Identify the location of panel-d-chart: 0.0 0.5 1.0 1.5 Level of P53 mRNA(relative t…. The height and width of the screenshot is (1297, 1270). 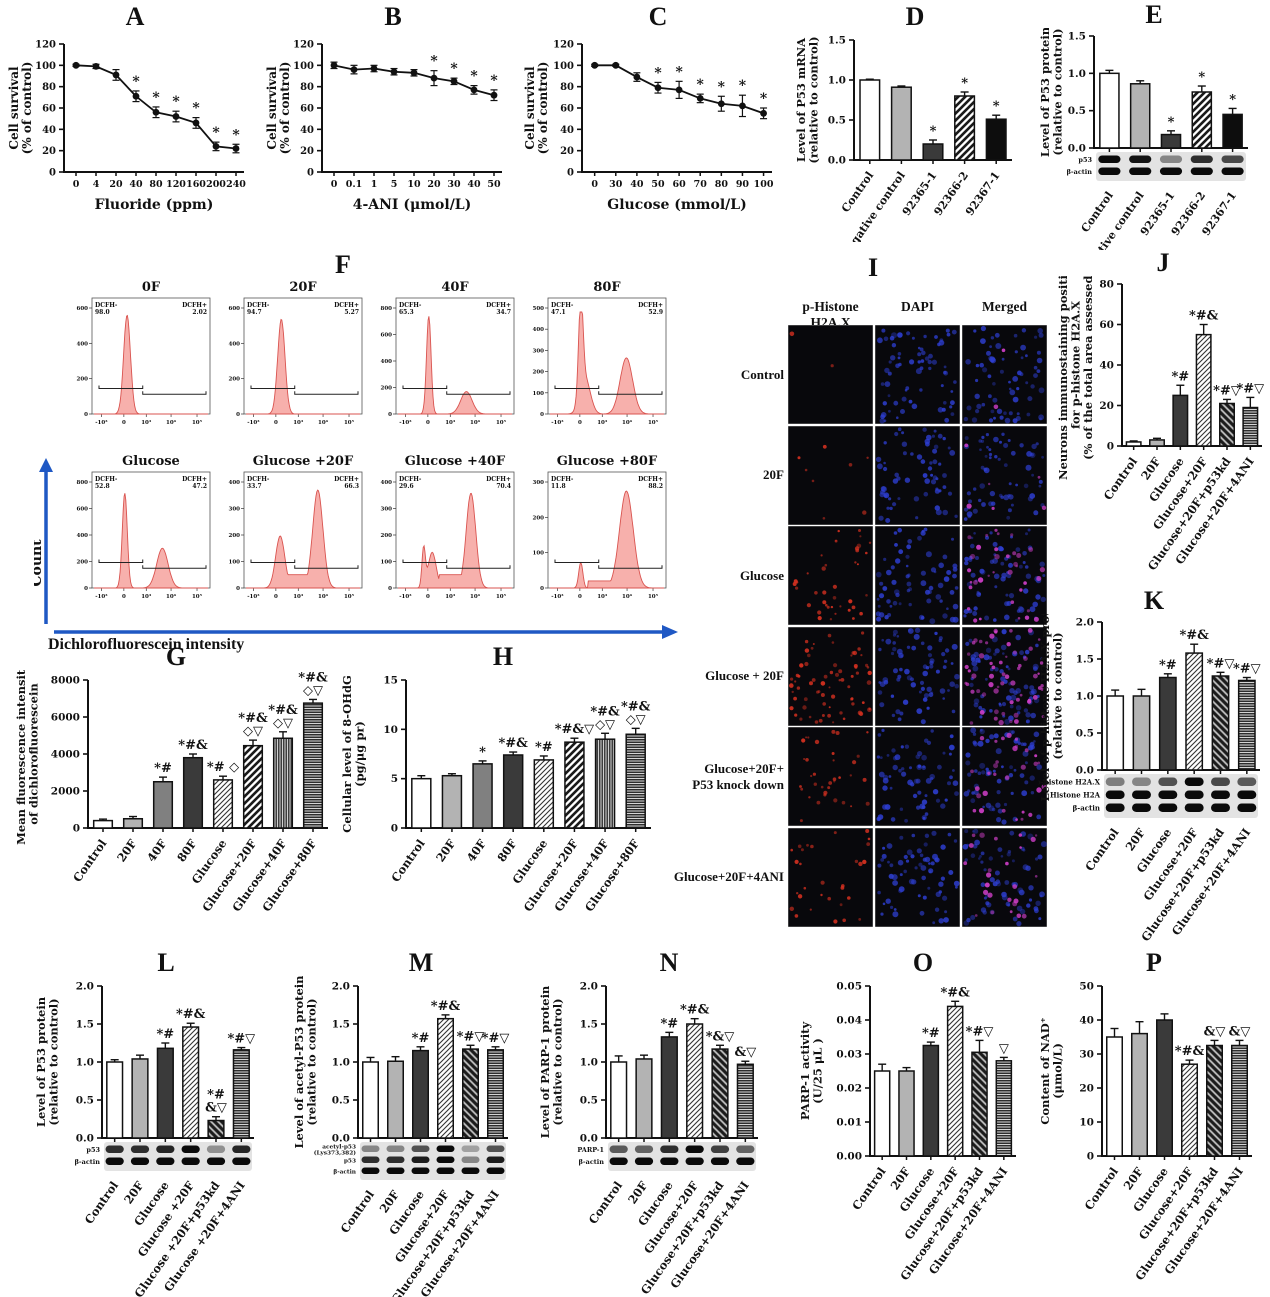
(903, 138).